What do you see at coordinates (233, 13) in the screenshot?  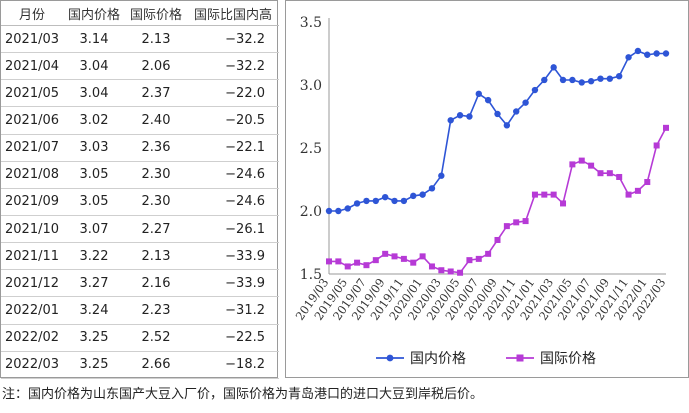 I see `header-diff: 国际比国内高` at bounding box center [233, 13].